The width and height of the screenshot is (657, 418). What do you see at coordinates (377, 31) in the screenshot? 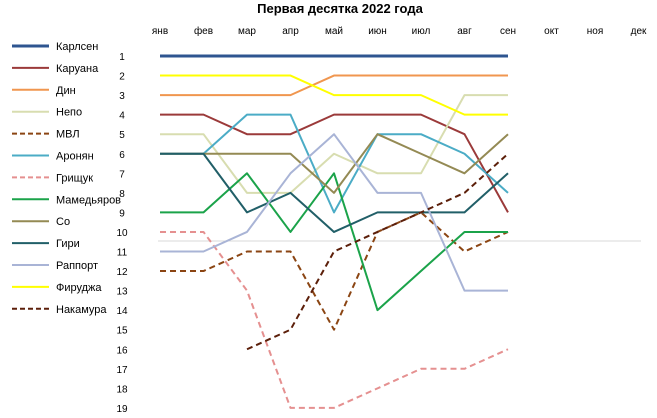
I see `x-tick-label: июн` at bounding box center [377, 31].